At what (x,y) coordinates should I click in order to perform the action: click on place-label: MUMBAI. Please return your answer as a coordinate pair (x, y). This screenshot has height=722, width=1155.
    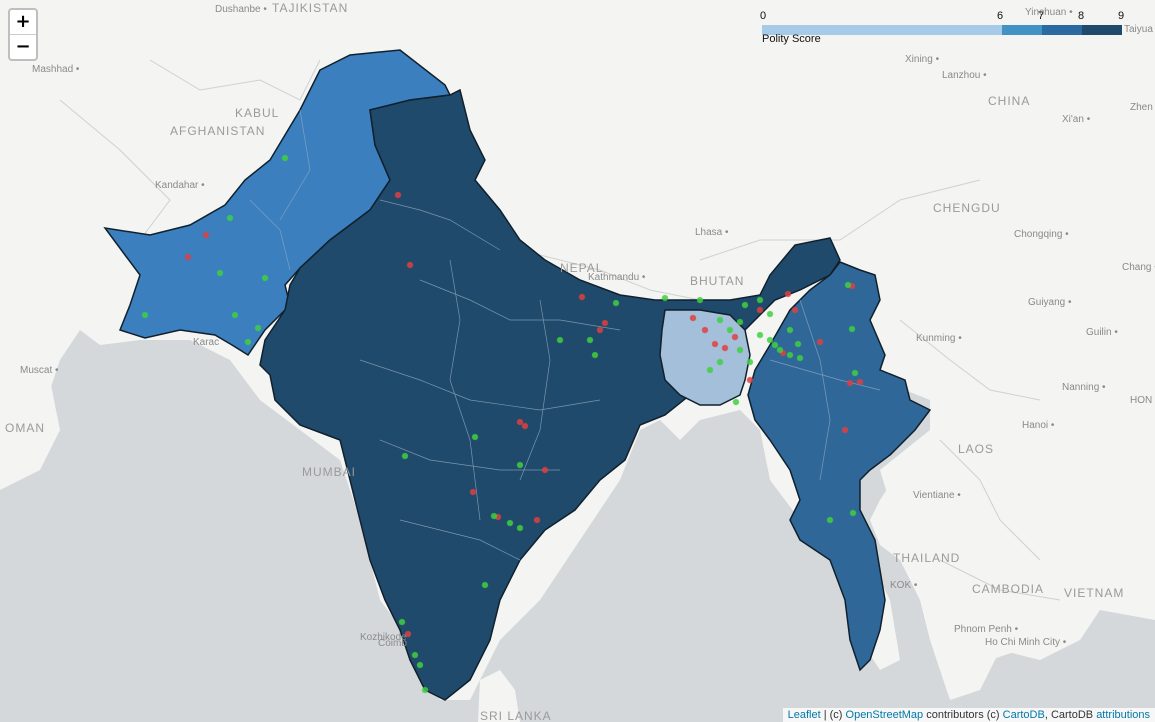
    Looking at the image, I should click on (329, 472).